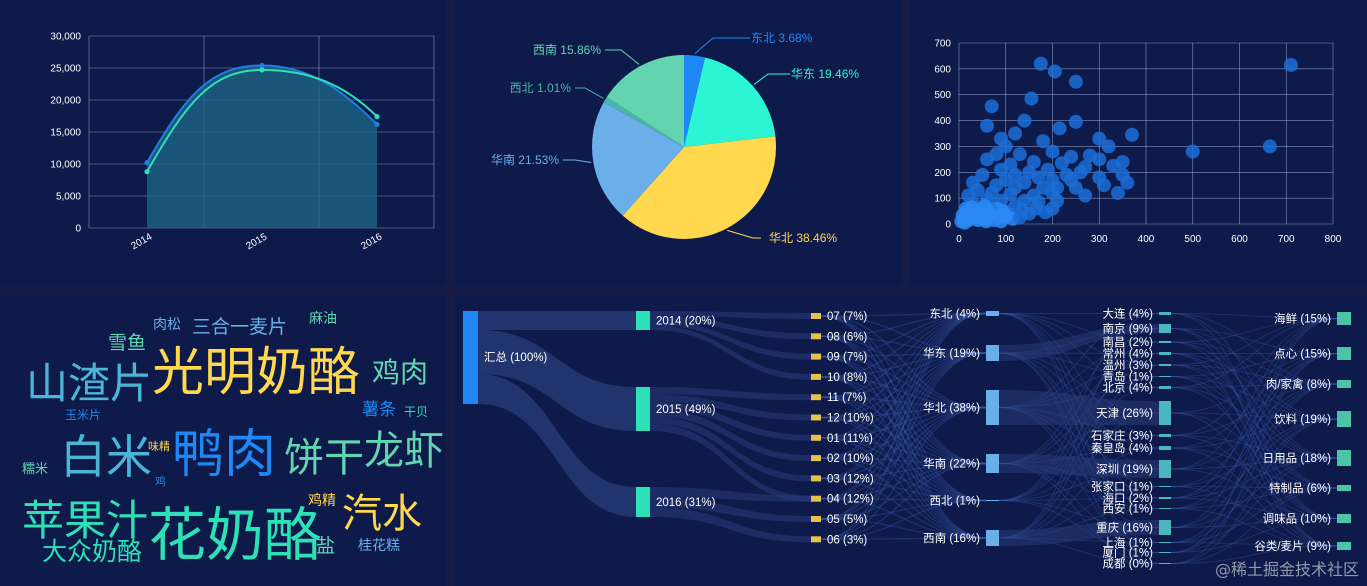  I want to click on sankey-node-label: 海口 (2%), so click(1128, 498).